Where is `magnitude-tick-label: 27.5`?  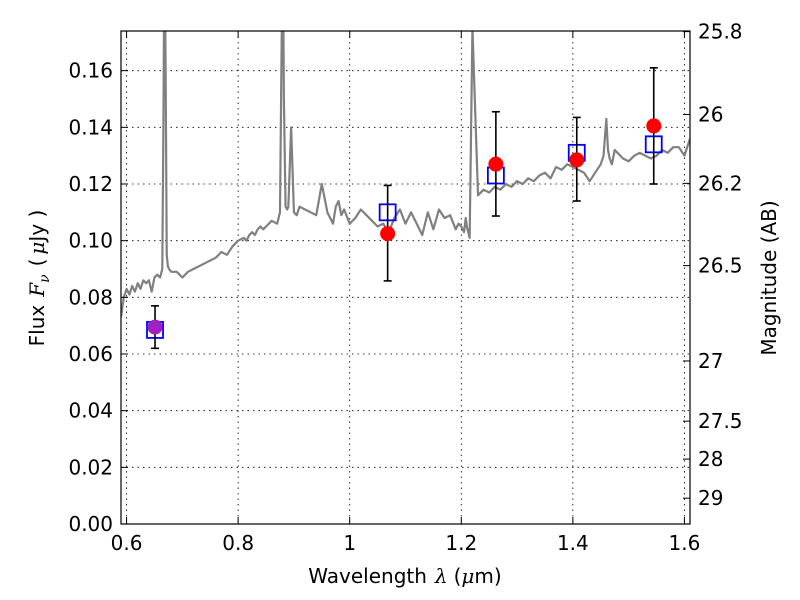 magnitude-tick-label: 27.5 is located at coordinates (720, 421).